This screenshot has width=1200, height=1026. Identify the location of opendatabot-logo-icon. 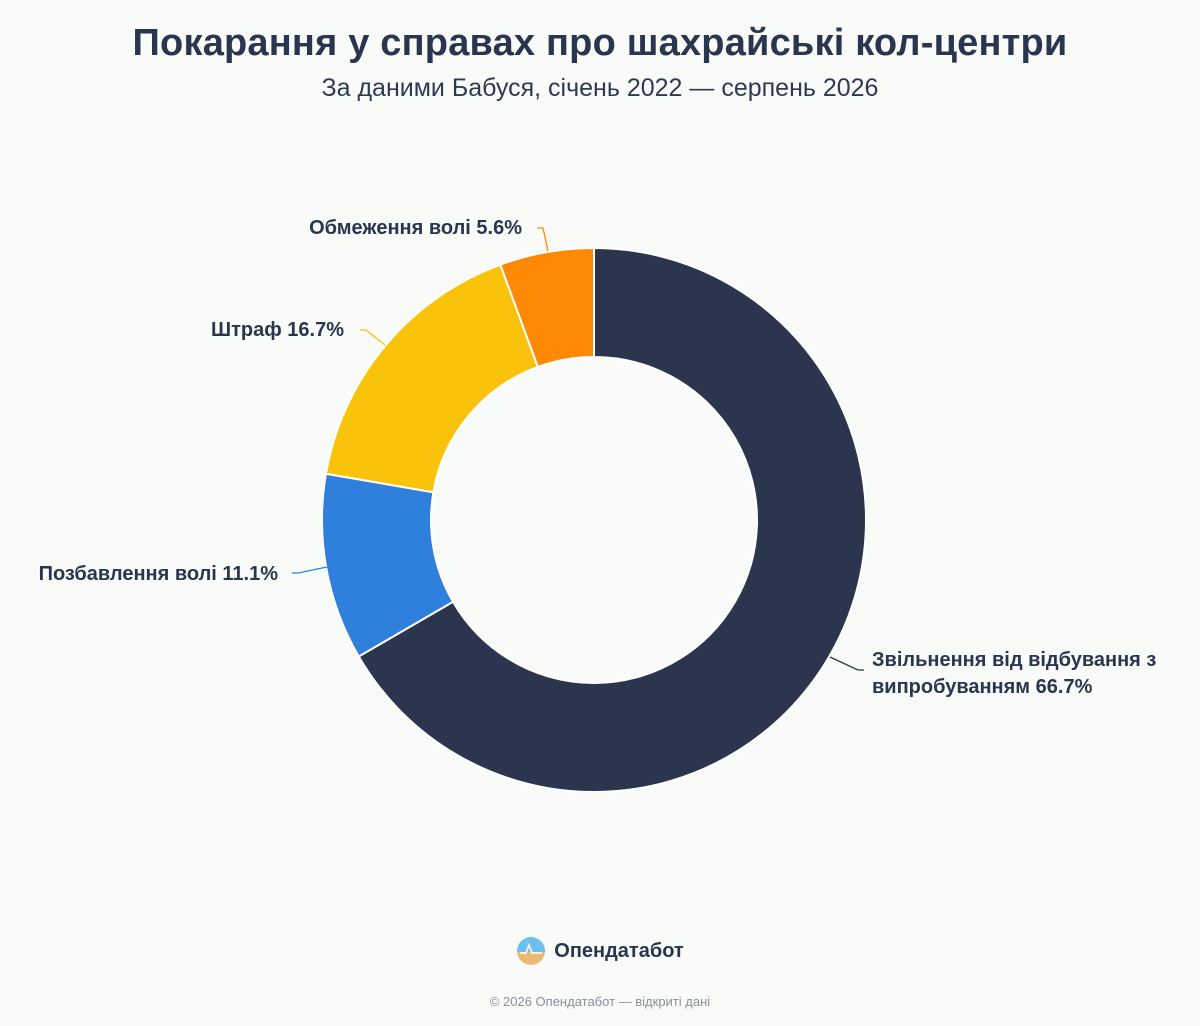
(531, 951).